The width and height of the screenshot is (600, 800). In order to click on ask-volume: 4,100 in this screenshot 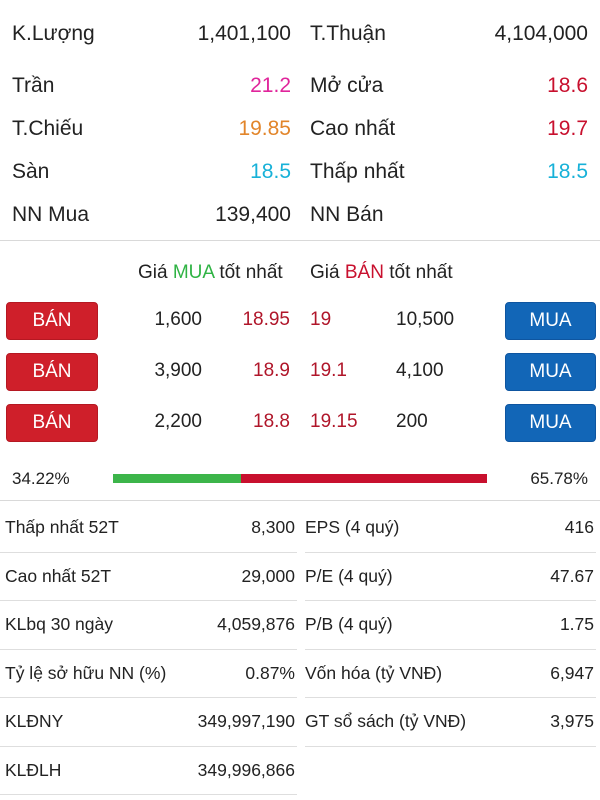, I will do `click(420, 370)`.